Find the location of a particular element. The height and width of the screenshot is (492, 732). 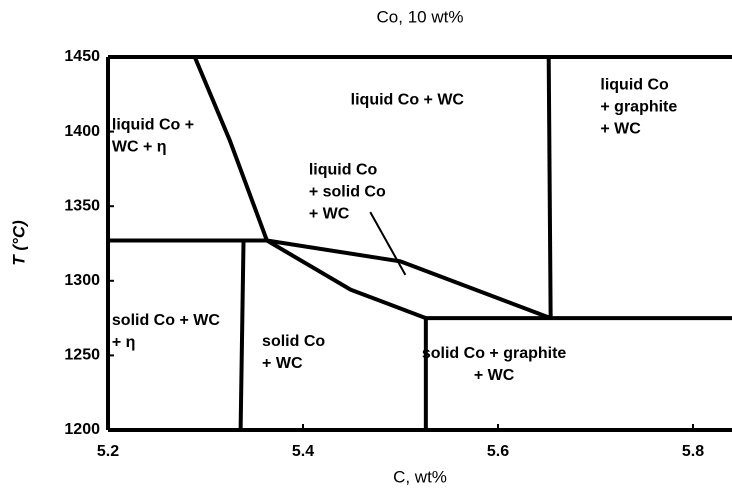

region-label-line: WC + η is located at coordinates (139, 147).